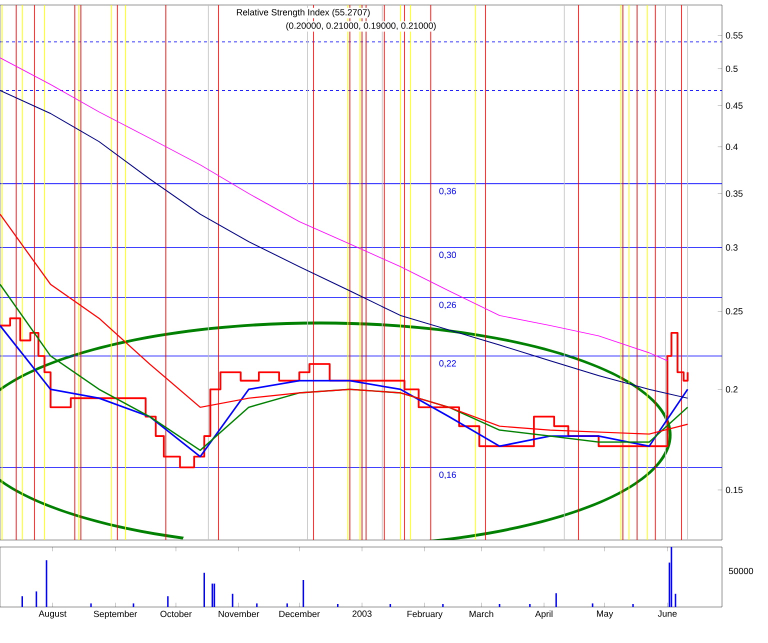 The image size is (768, 643). I want to click on x-tick-label: August, so click(52, 614).